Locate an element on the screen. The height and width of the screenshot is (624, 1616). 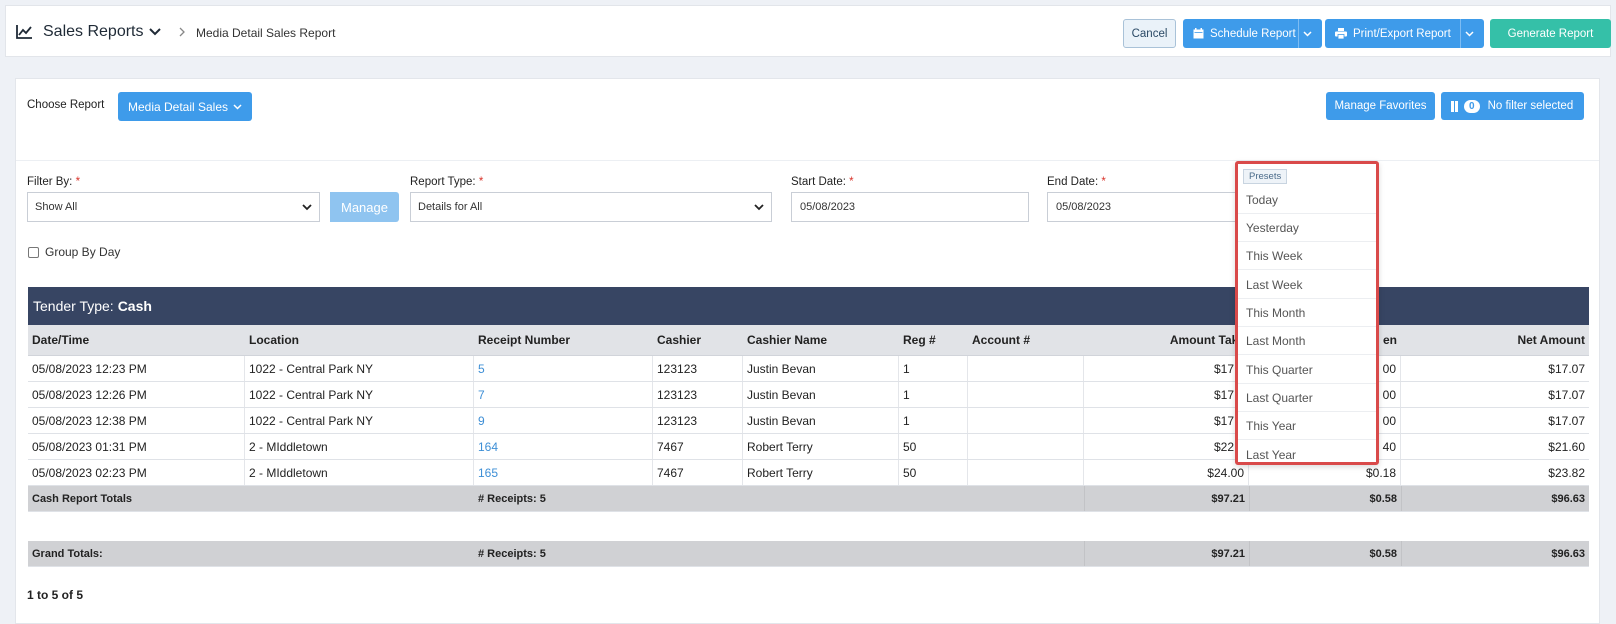
schedule-dropdown-toggle is located at coordinates (1310, 33).